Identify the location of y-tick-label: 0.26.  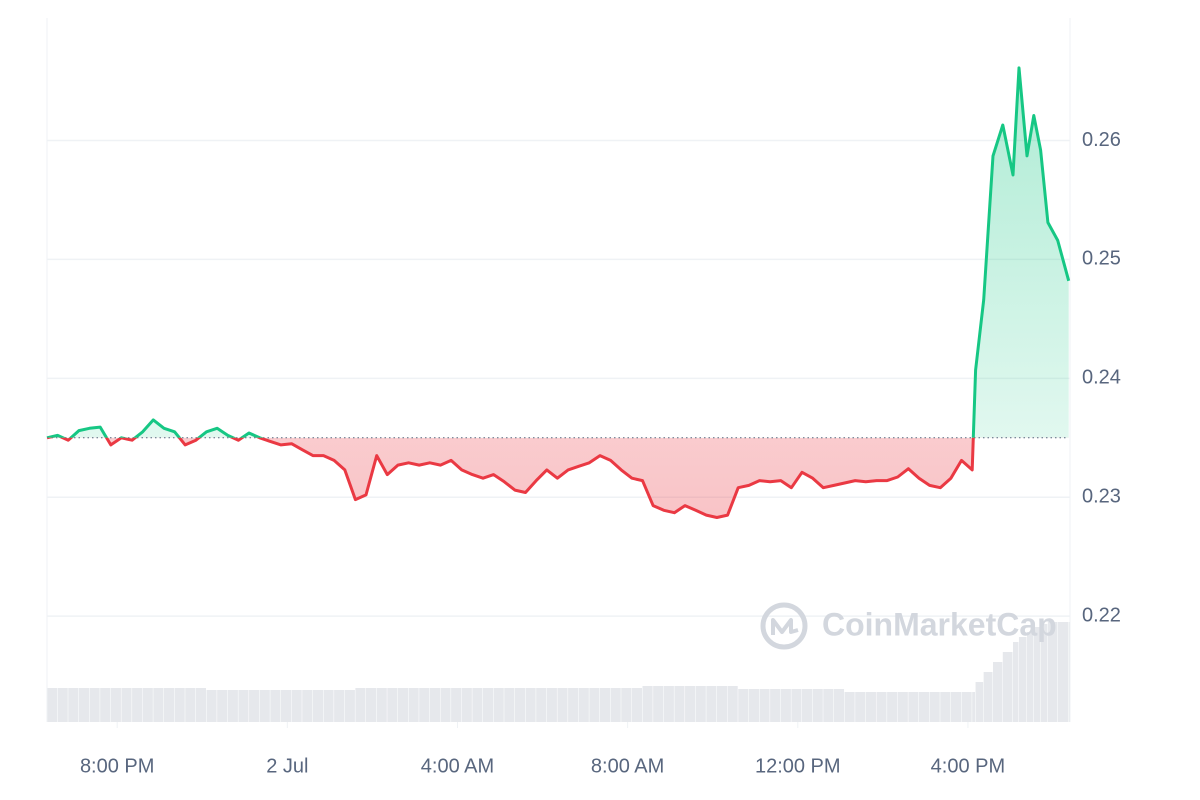
(1101, 140).